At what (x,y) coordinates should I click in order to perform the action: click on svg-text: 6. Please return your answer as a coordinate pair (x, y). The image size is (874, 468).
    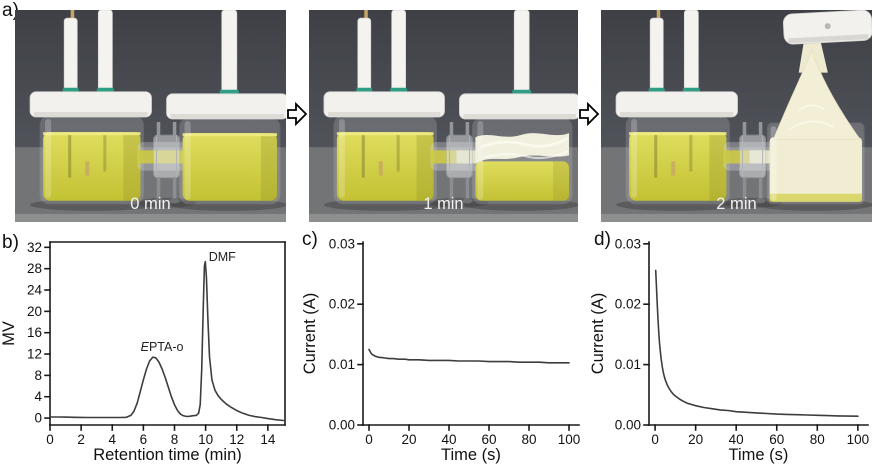
    Looking at the image, I should click on (144, 439).